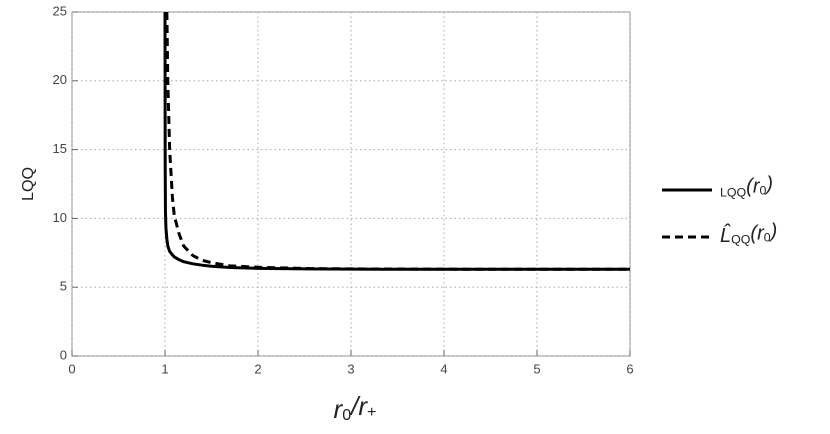 The height and width of the screenshot is (434, 830). What do you see at coordinates (164, 368) in the screenshot?
I see `x-tick-label: 1` at bounding box center [164, 368].